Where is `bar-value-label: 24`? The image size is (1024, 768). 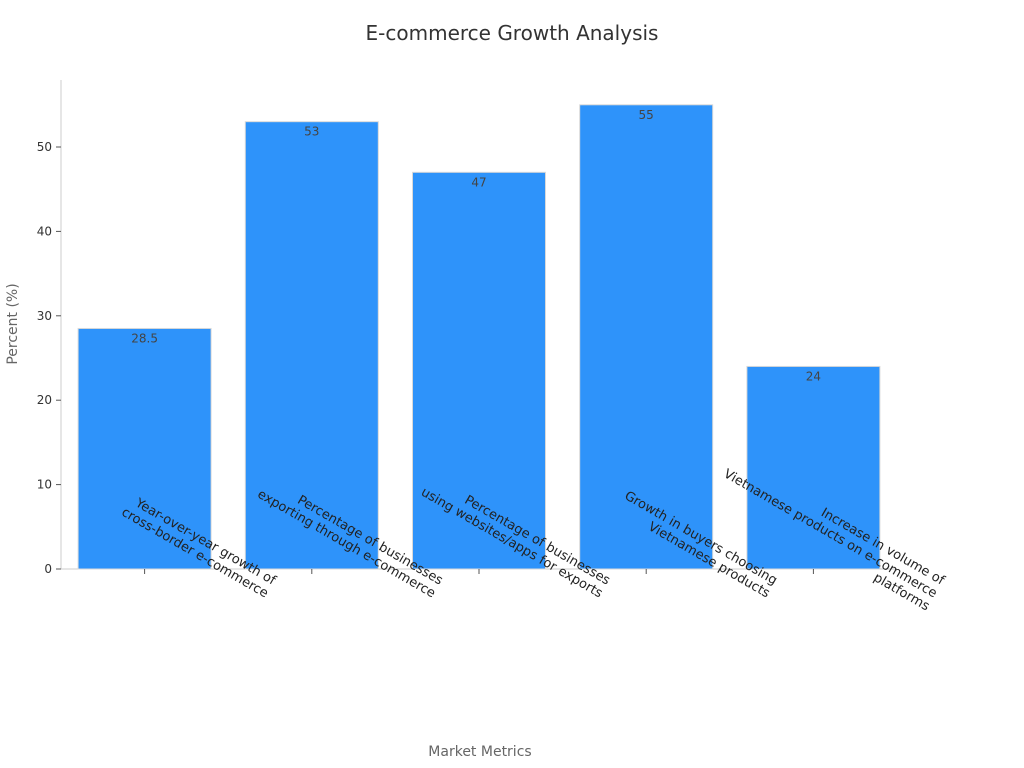 bar-value-label: 24 is located at coordinates (813, 376).